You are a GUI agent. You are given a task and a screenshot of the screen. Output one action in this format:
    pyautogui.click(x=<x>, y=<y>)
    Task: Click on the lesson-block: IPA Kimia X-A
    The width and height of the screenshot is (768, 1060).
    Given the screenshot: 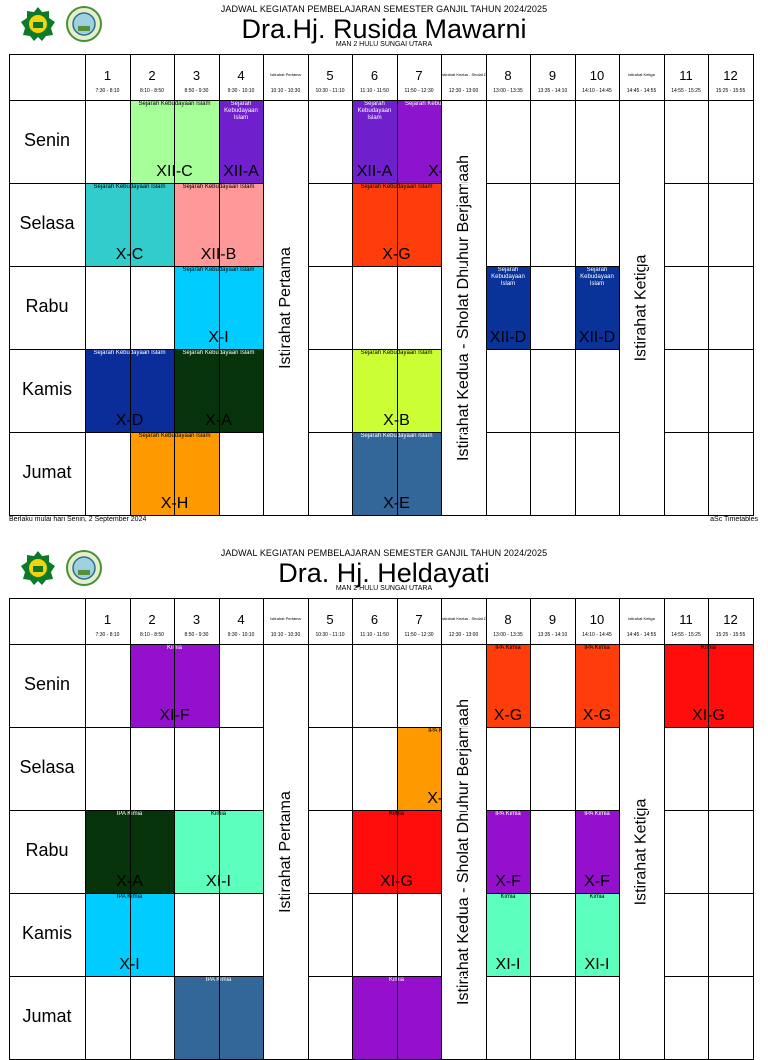 What is the action you would take?
    pyautogui.click(x=129, y=851)
    